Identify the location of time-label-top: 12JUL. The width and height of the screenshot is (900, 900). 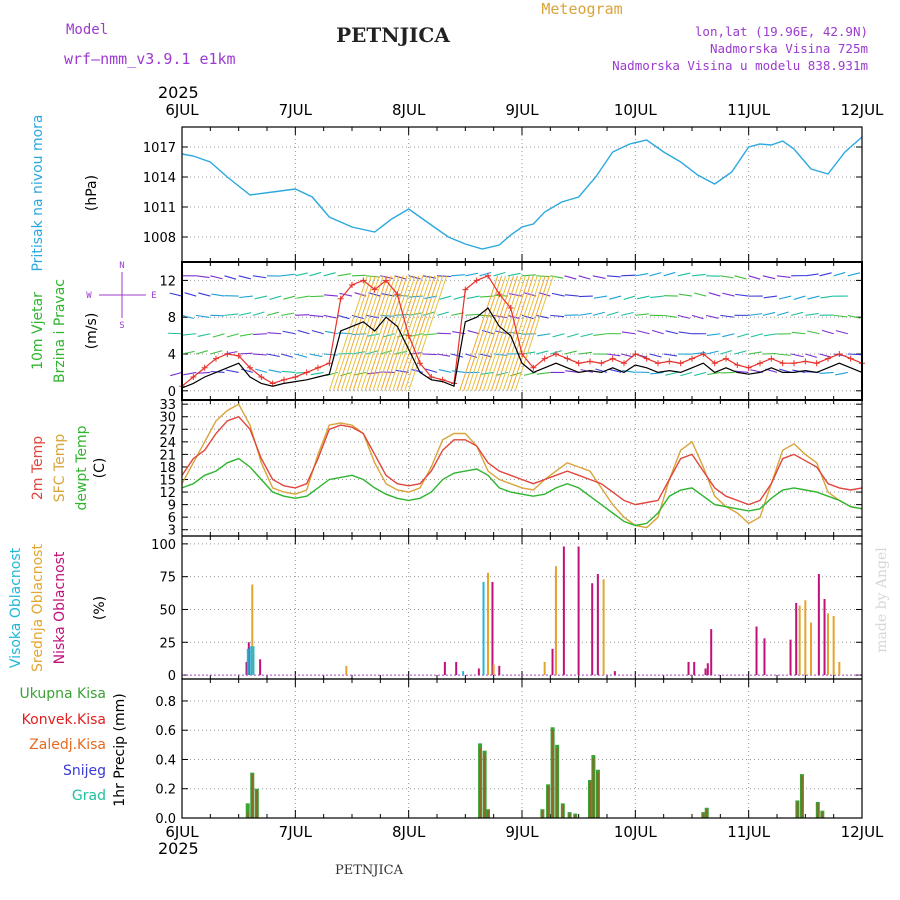
(862, 110).